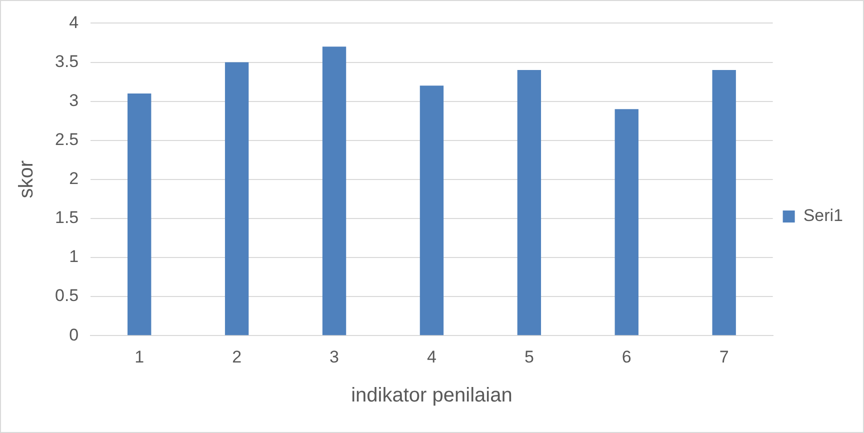 This screenshot has height=433, width=864. I want to click on x-tick-label: 4, so click(431, 356).